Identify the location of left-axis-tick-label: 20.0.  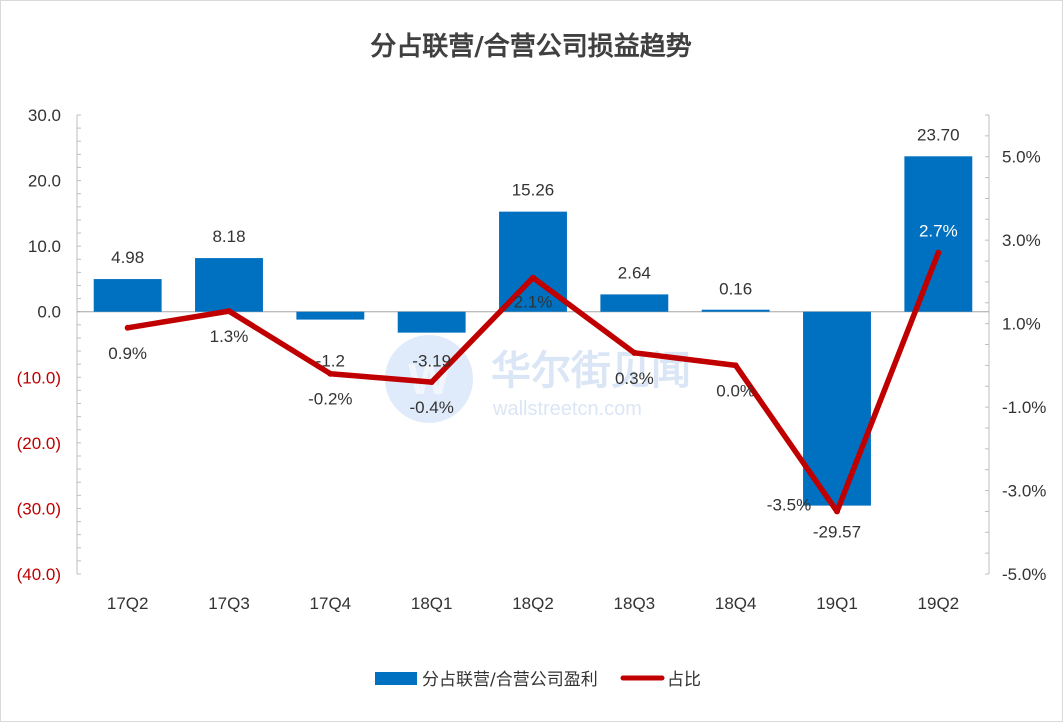
(44, 181).